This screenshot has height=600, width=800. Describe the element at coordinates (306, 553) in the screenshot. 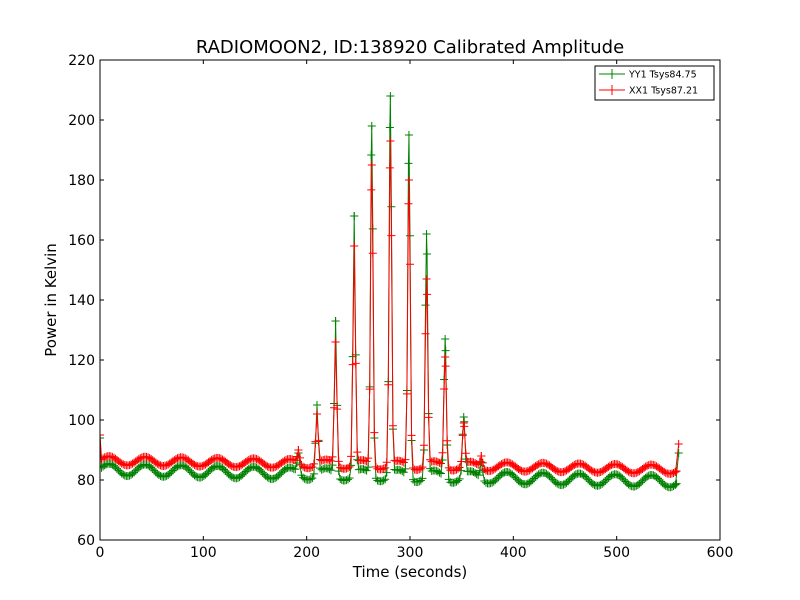

I see `x-tick-label: 200` at that location.